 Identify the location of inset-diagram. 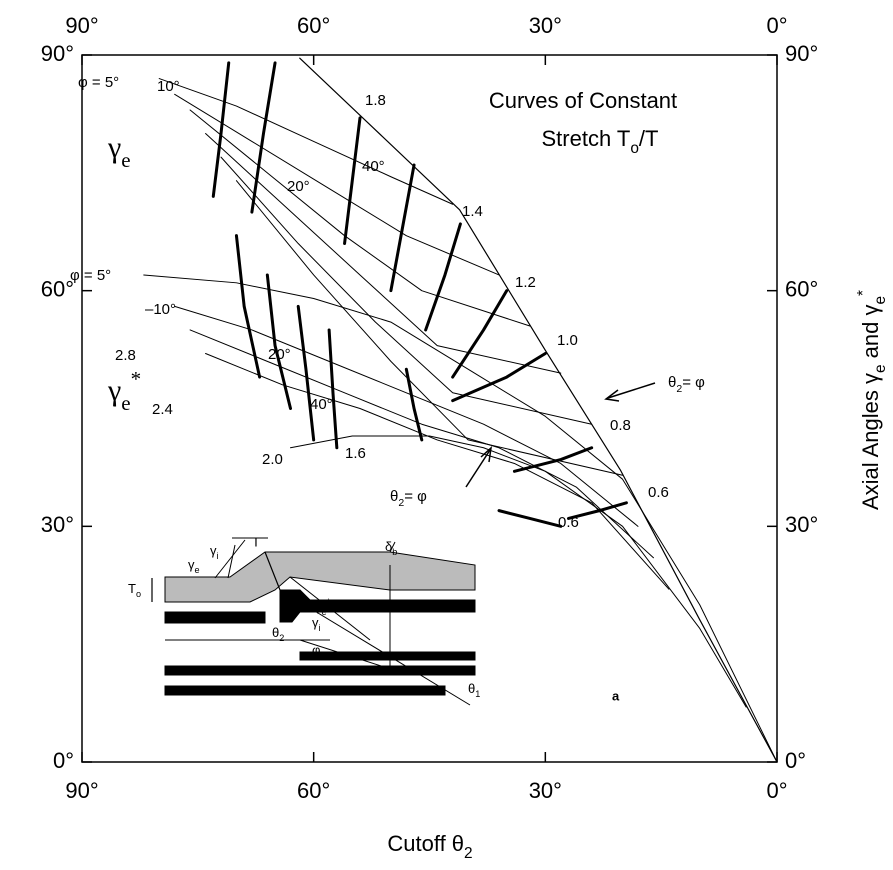
(313, 621).